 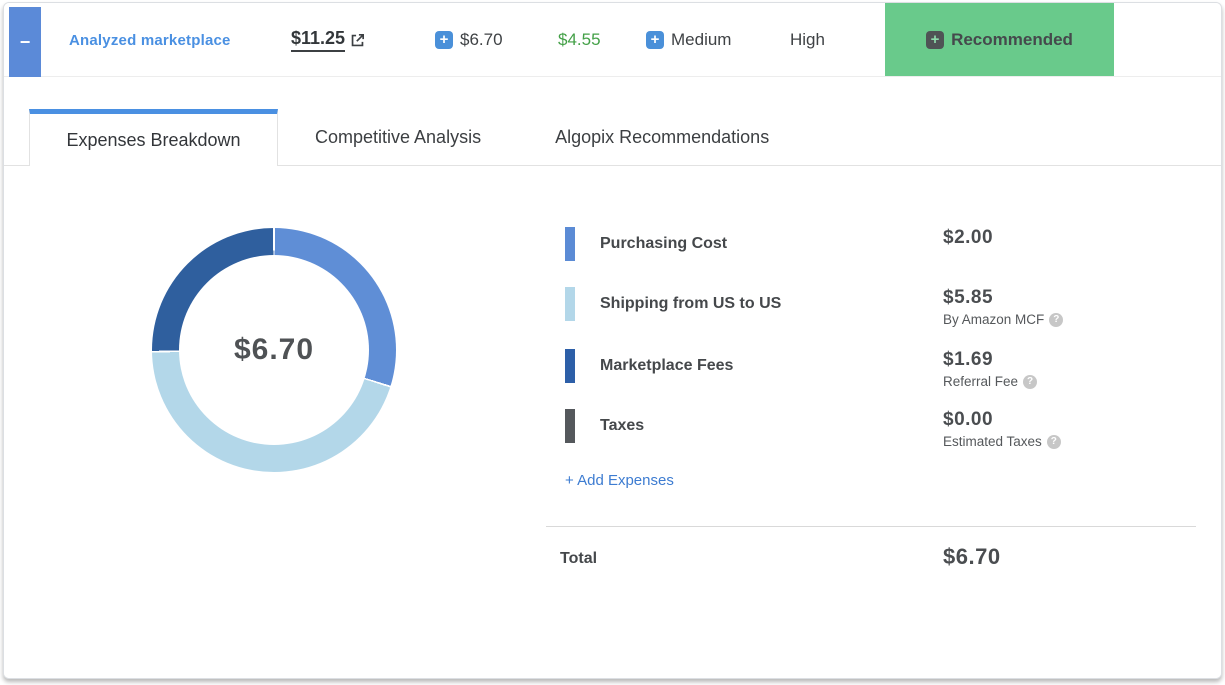 What do you see at coordinates (481, 39) in the screenshot?
I see `expenses-amount: $6.70` at bounding box center [481, 39].